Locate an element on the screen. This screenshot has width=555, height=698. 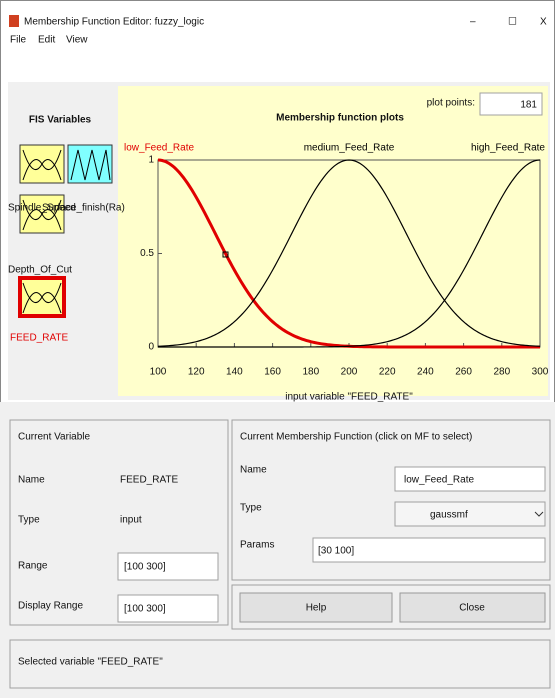
field-label: Display Range is located at coordinates (50, 606).